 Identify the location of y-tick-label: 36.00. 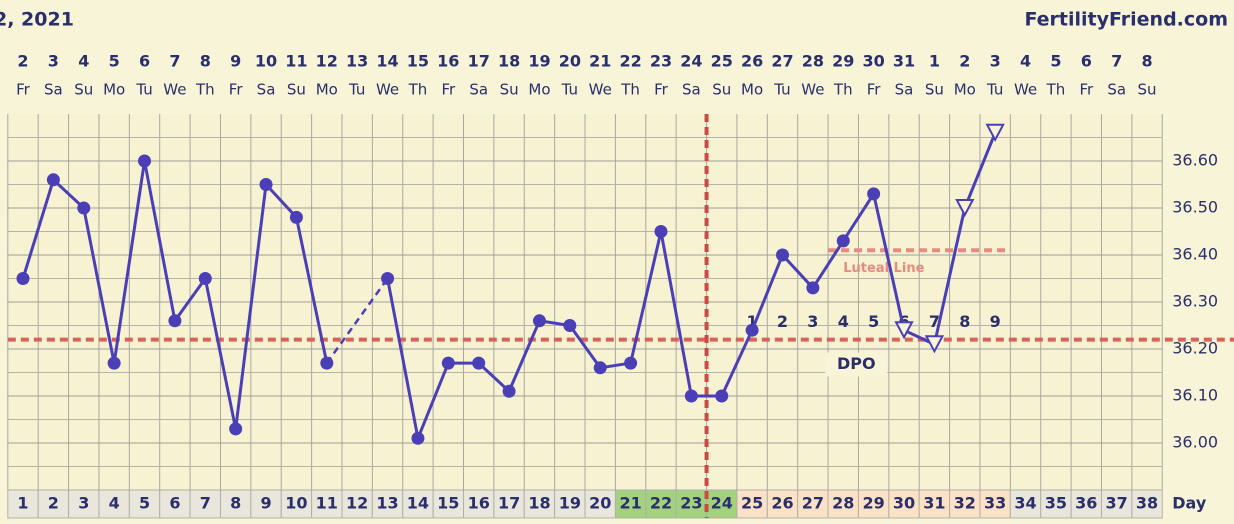
(1195, 442).